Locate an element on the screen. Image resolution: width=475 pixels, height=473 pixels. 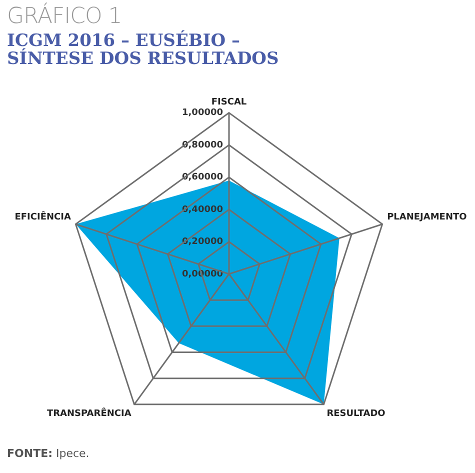
y-tick-label: 0,80000 is located at coordinates (202, 145).